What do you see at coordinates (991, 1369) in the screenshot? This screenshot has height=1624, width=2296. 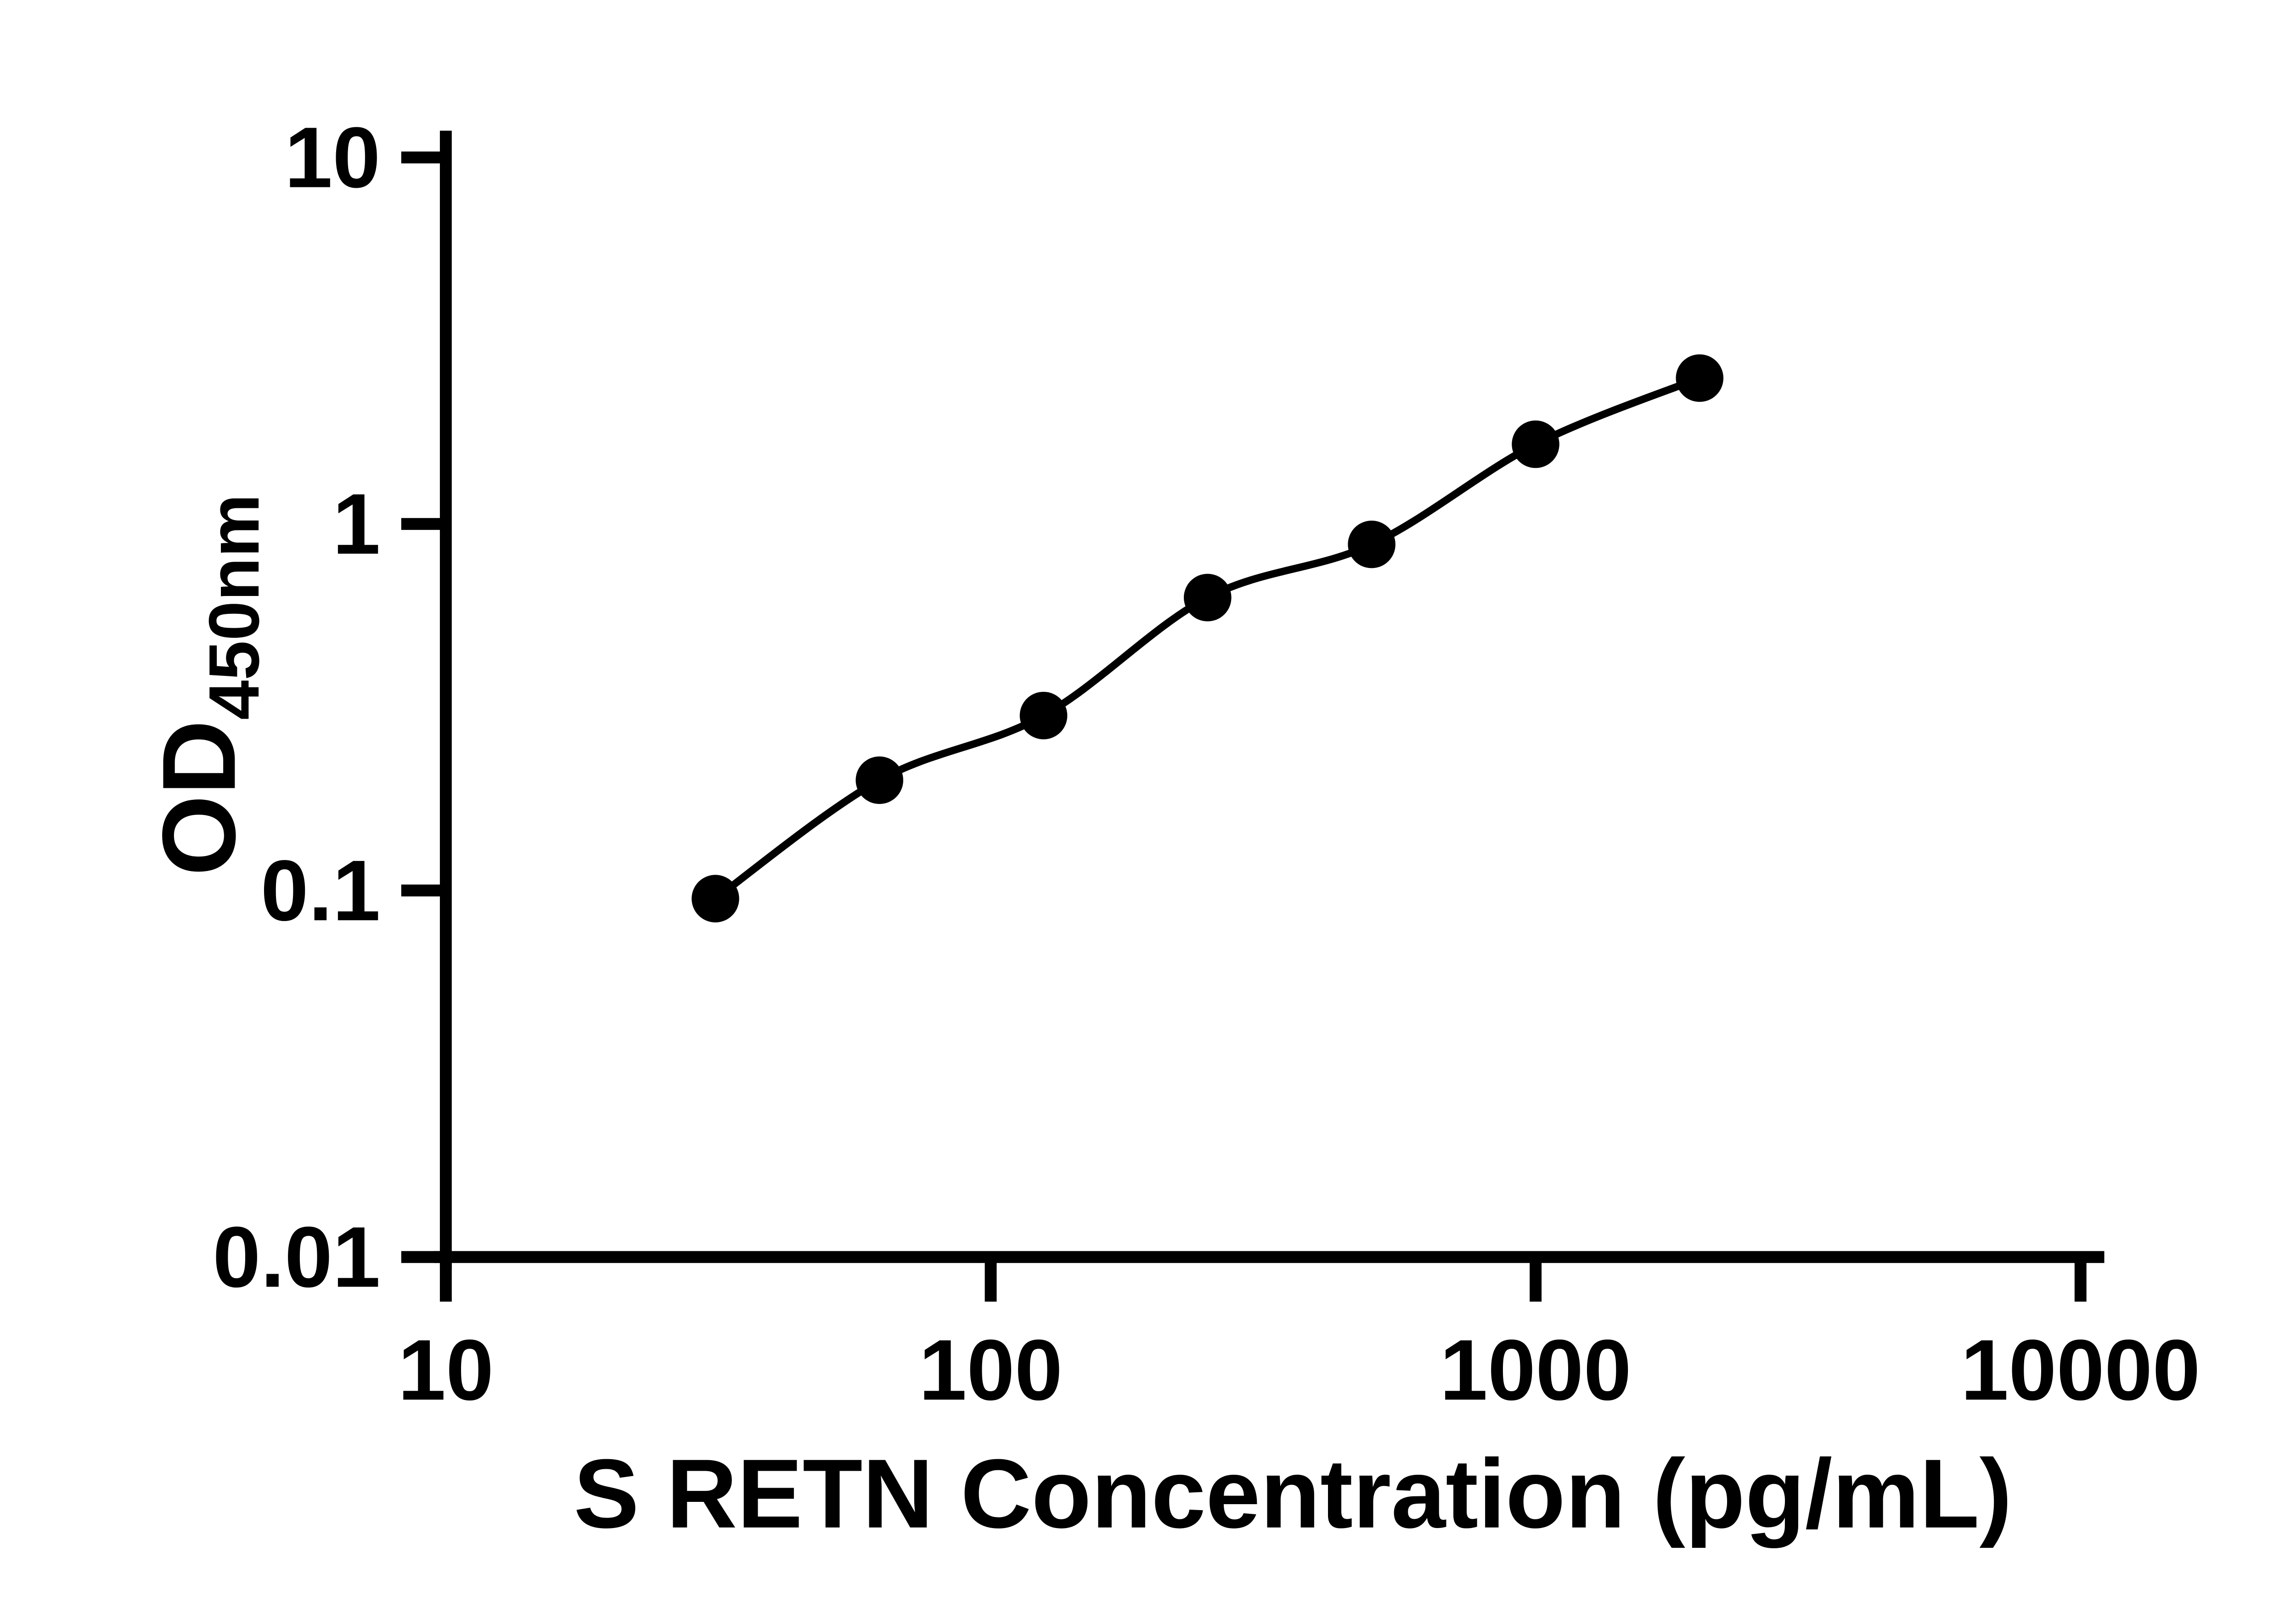 I see `x-tick-label: 100` at bounding box center [991, 1369].